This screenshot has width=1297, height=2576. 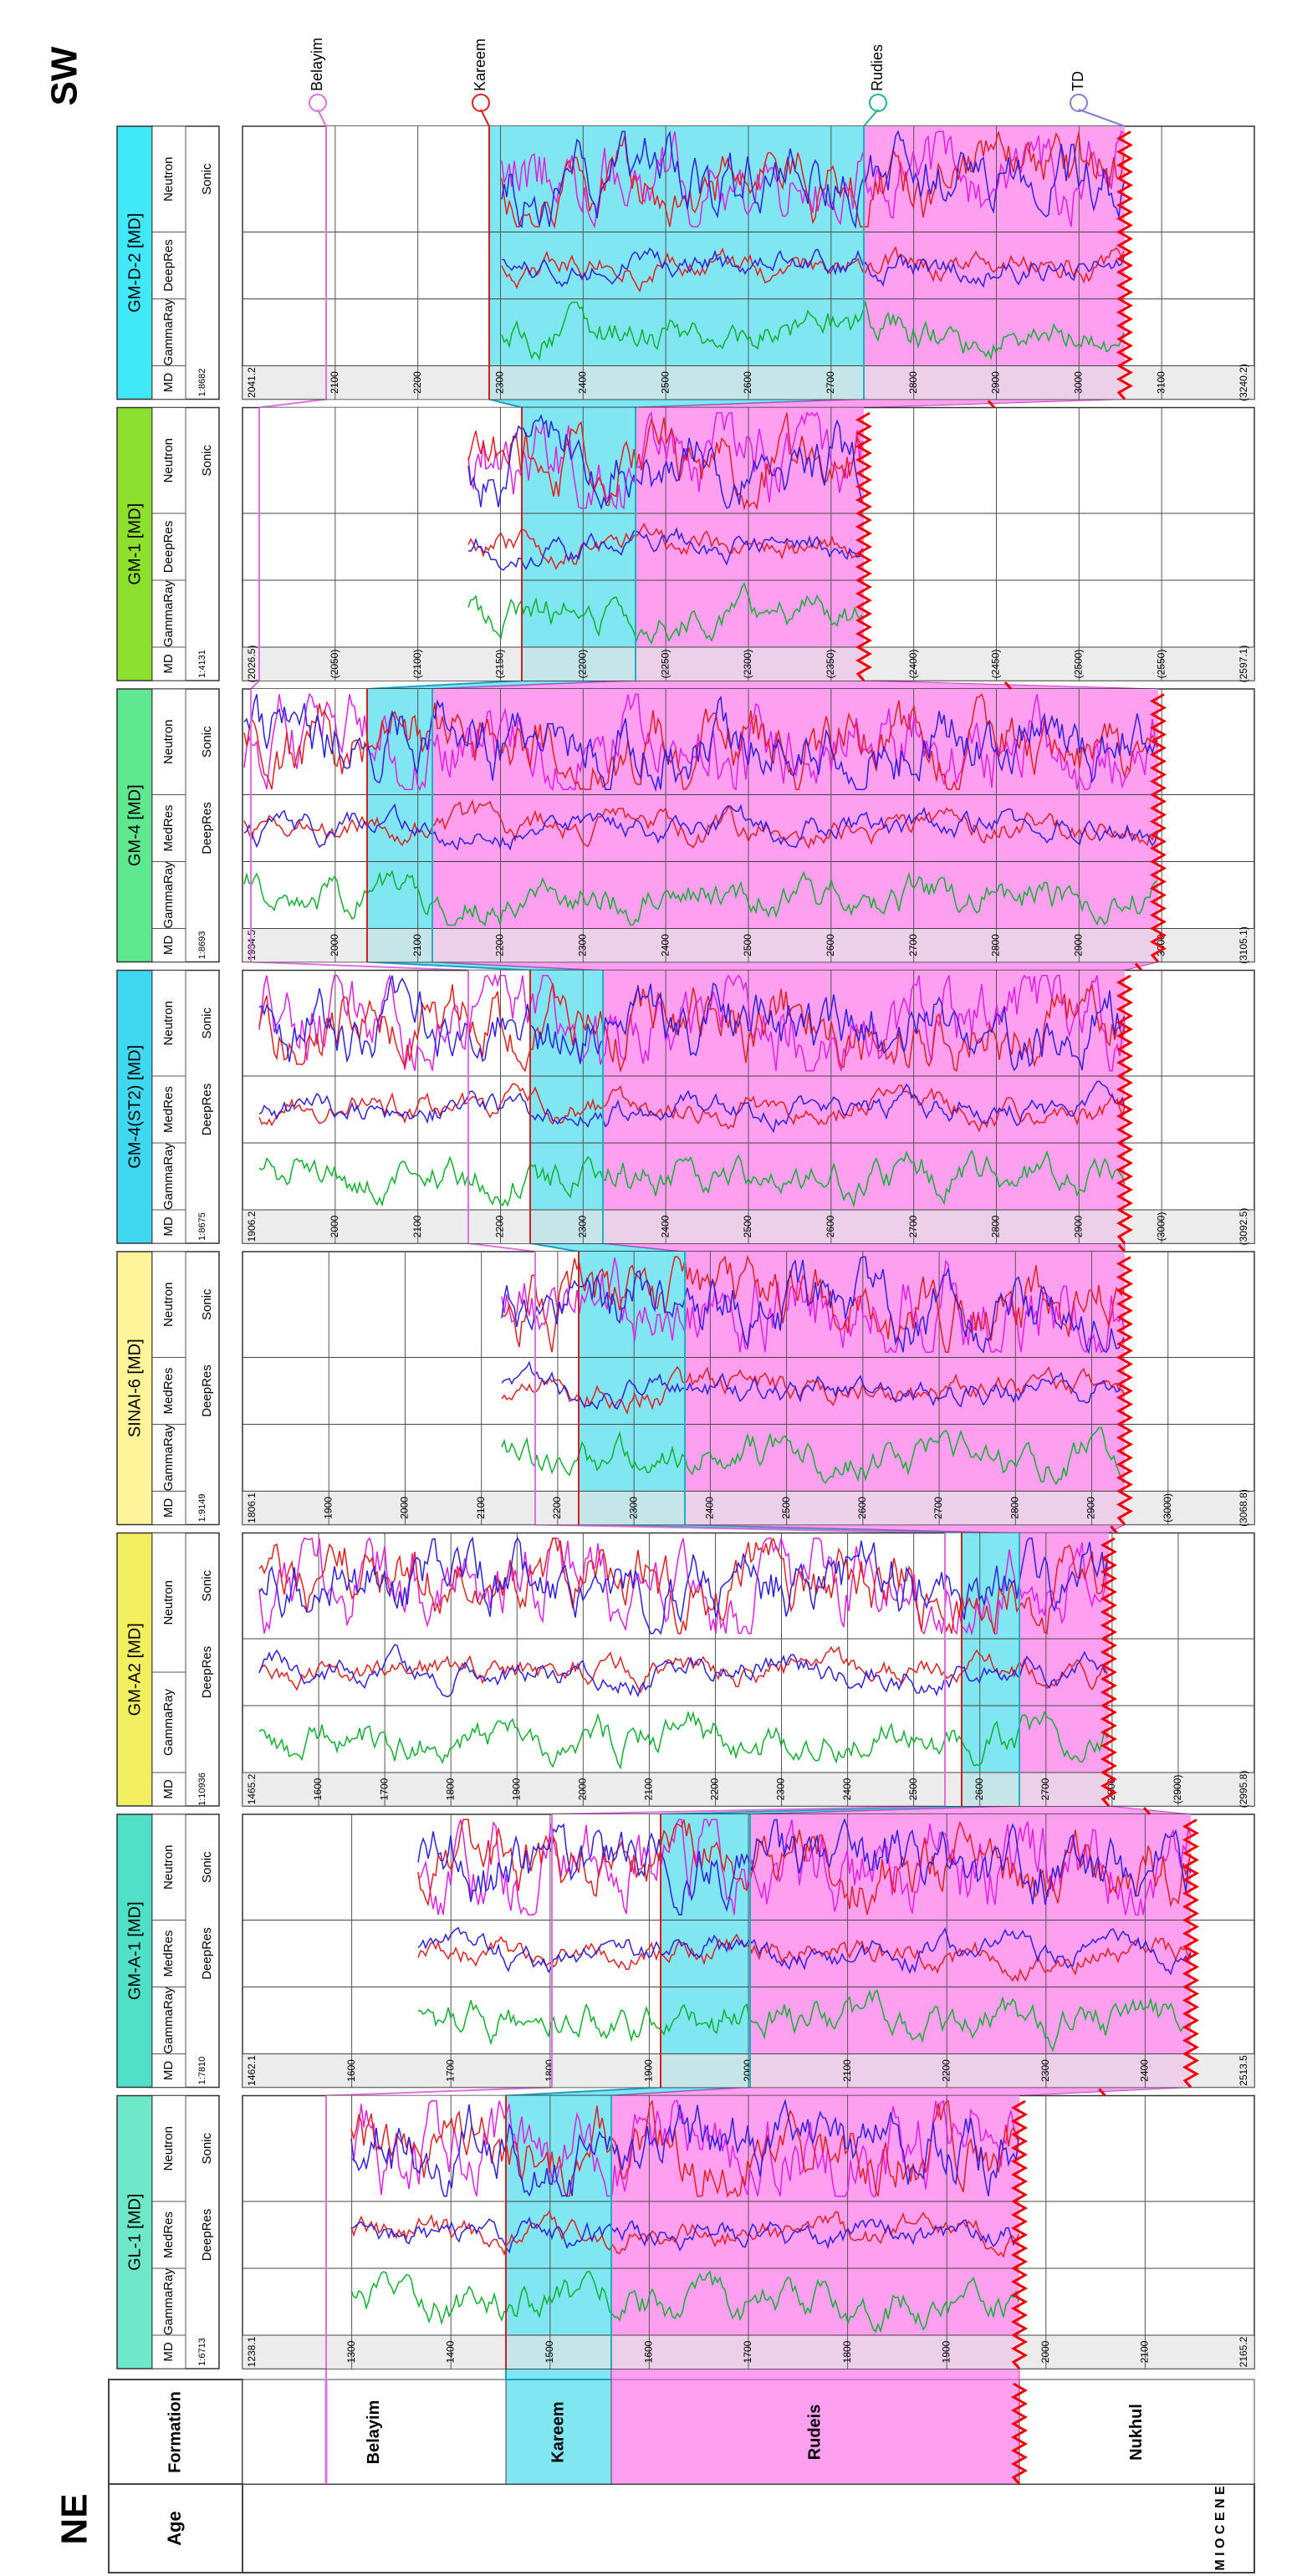 What do you see at coordinates (202, 946) in the screenshot?
I see `scale: 1:8693` at bounding box center [202, 946].